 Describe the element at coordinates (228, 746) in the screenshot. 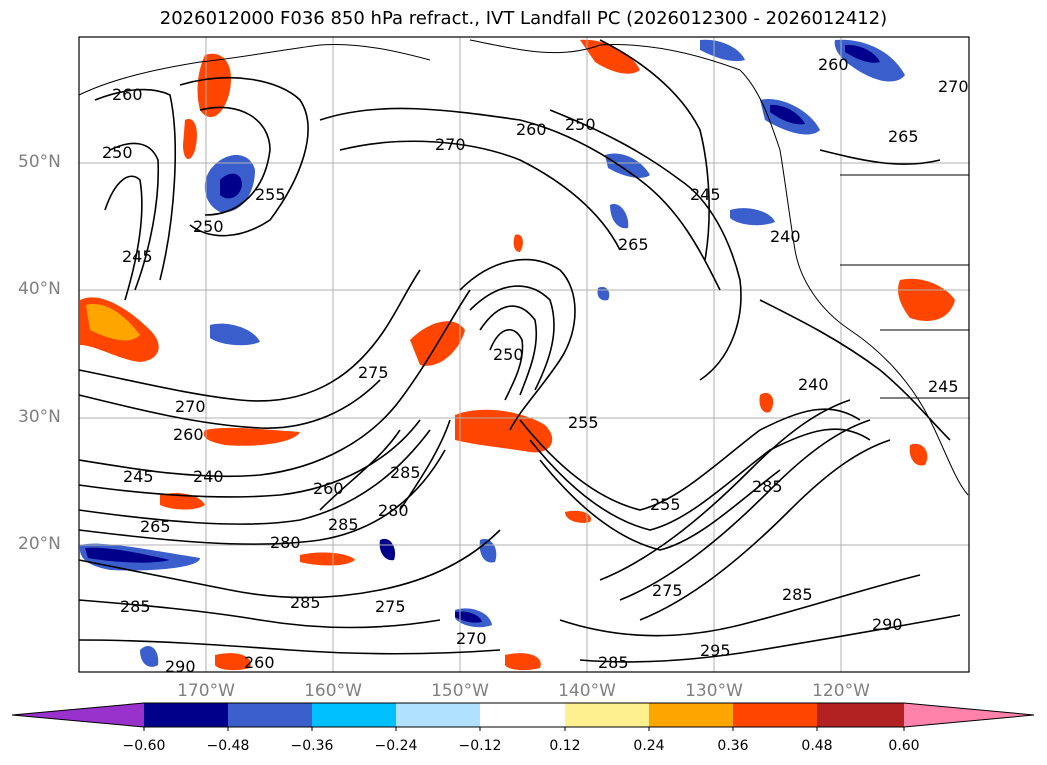

I see `colorbar-tick-label: −0.48` at that location.